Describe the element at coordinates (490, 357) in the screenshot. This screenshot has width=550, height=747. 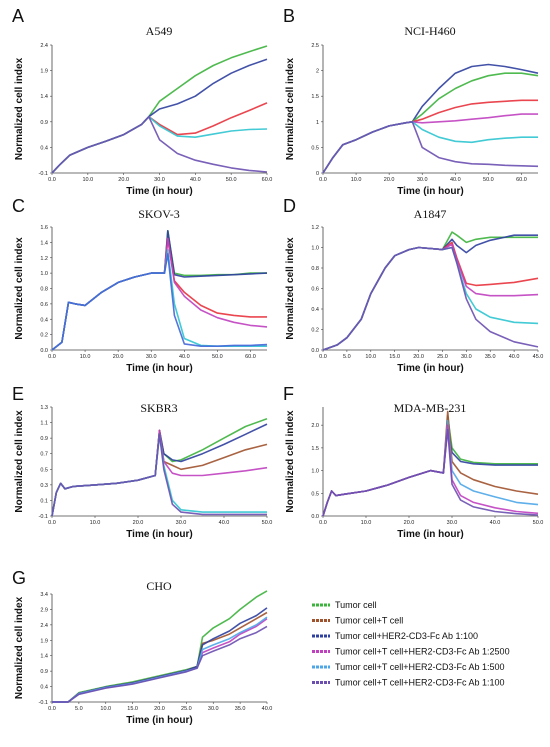
I see `x-tick-label: 35.0` at that location.